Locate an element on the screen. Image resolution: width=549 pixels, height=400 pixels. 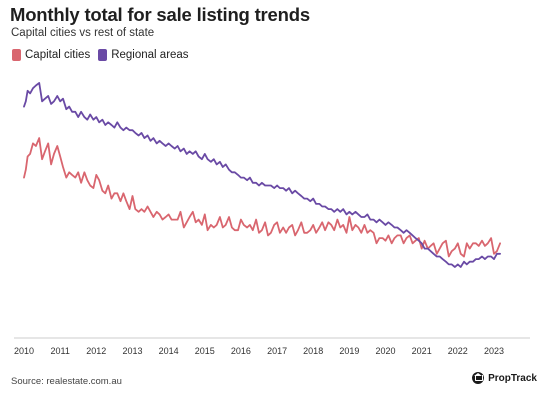
x-tick-label-2011: 2011 is located at coordinates (60, 351).